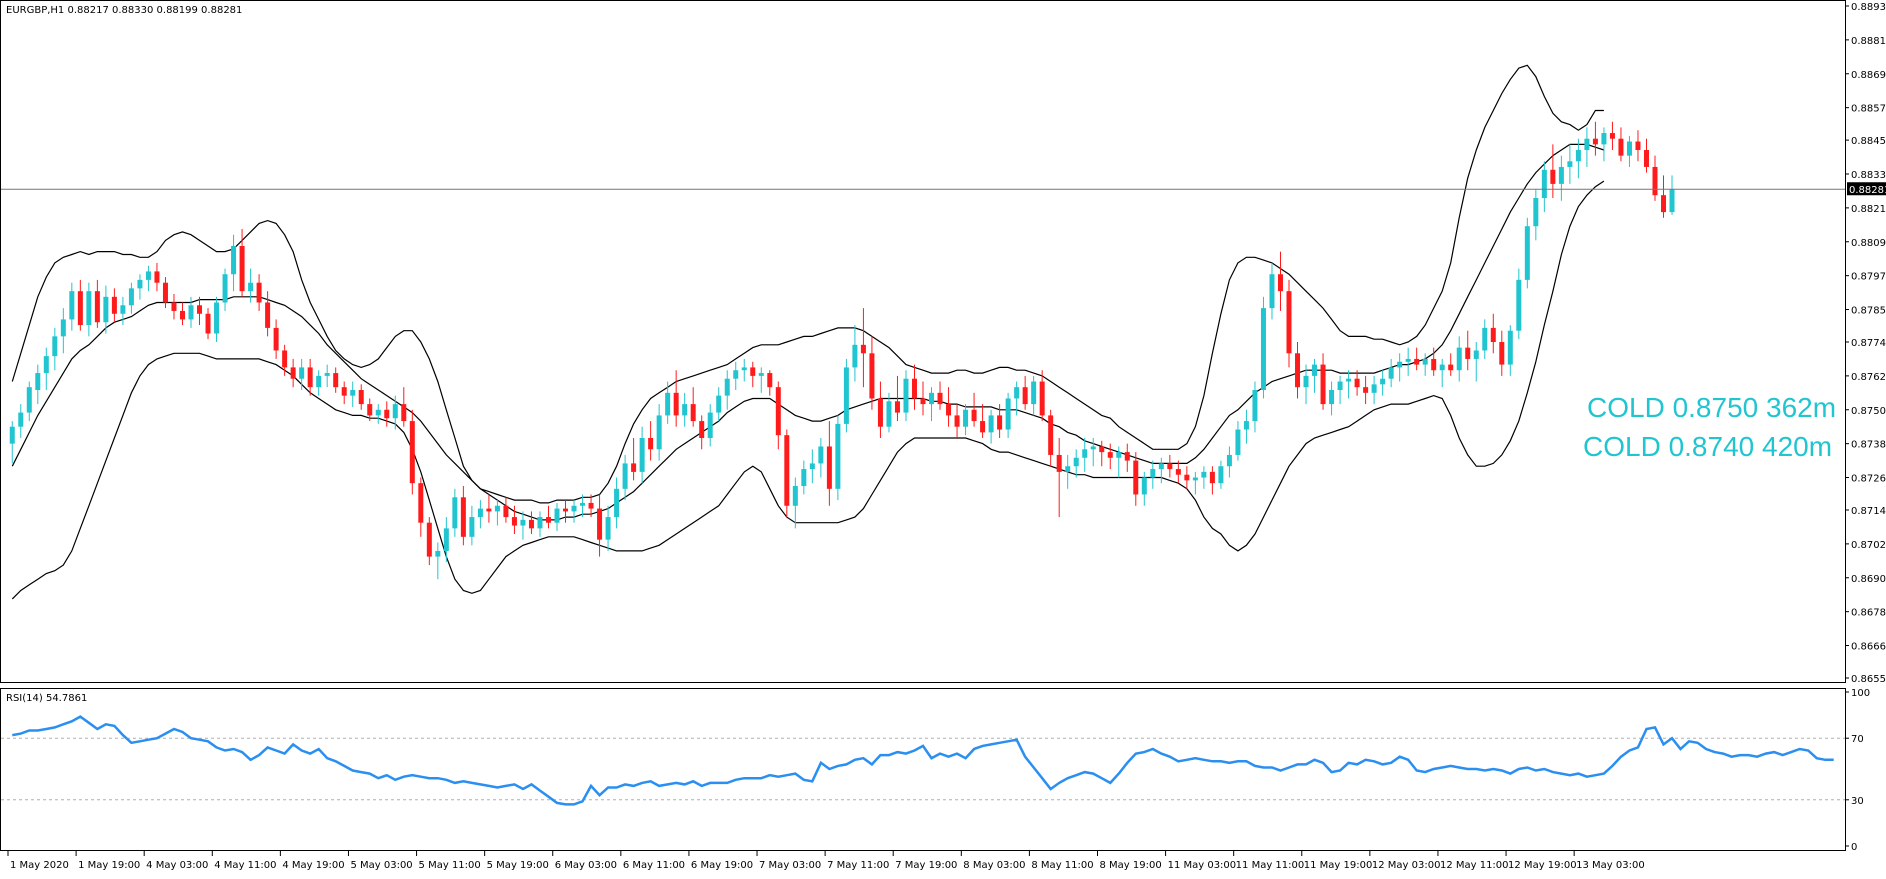 Image resolution: width=1886 pixels, height=879 pixels. Describe the element at coordinates (381, 865) in the screenshot. I see `time-tick-label: 5 May 03:00` at that location.